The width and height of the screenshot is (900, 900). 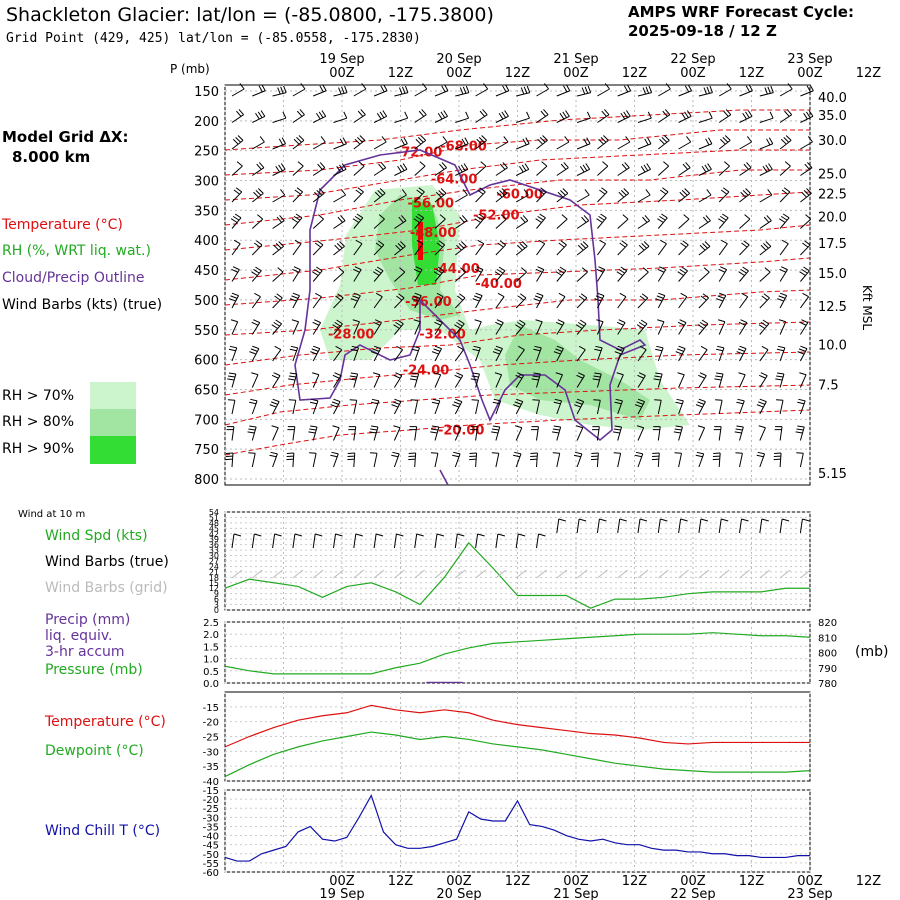 What do you see at coordinates (206, 182) in the screenshot?
I see `pressure-tick-label: 300` at bounding box center [206, 182].